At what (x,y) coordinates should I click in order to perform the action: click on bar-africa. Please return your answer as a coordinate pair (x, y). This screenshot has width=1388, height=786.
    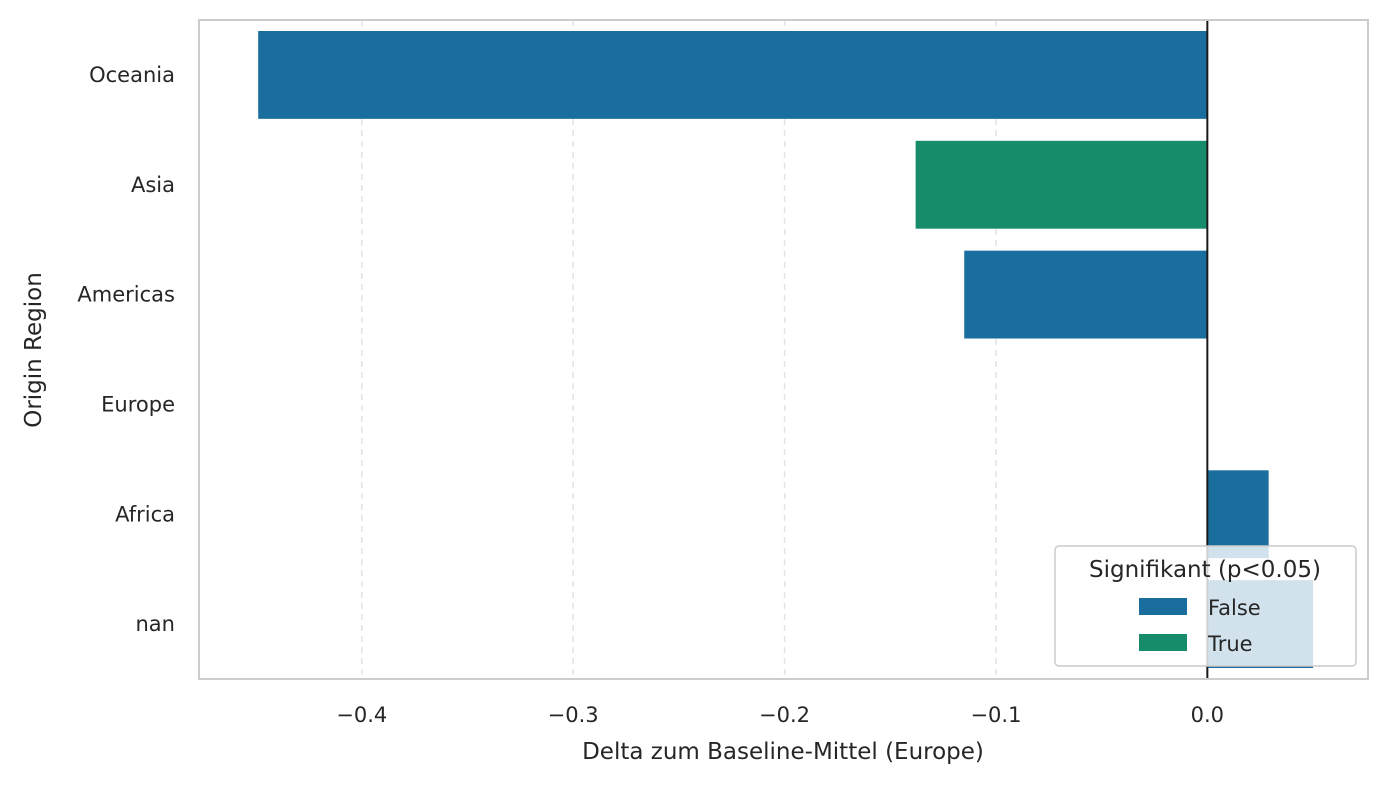
    Looking at the image, I should click on (1238, 514).